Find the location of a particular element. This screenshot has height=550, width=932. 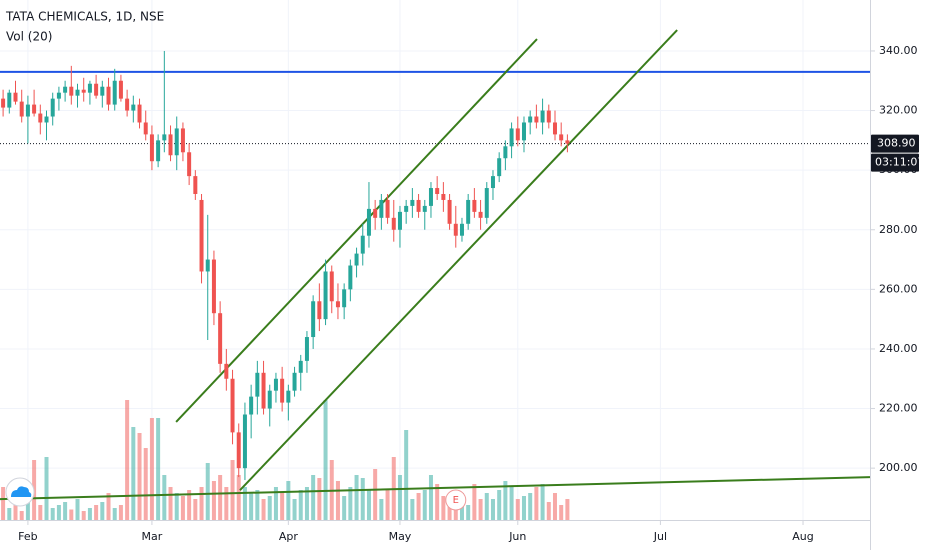

earnings-marker is located at coordinates (456, 500).